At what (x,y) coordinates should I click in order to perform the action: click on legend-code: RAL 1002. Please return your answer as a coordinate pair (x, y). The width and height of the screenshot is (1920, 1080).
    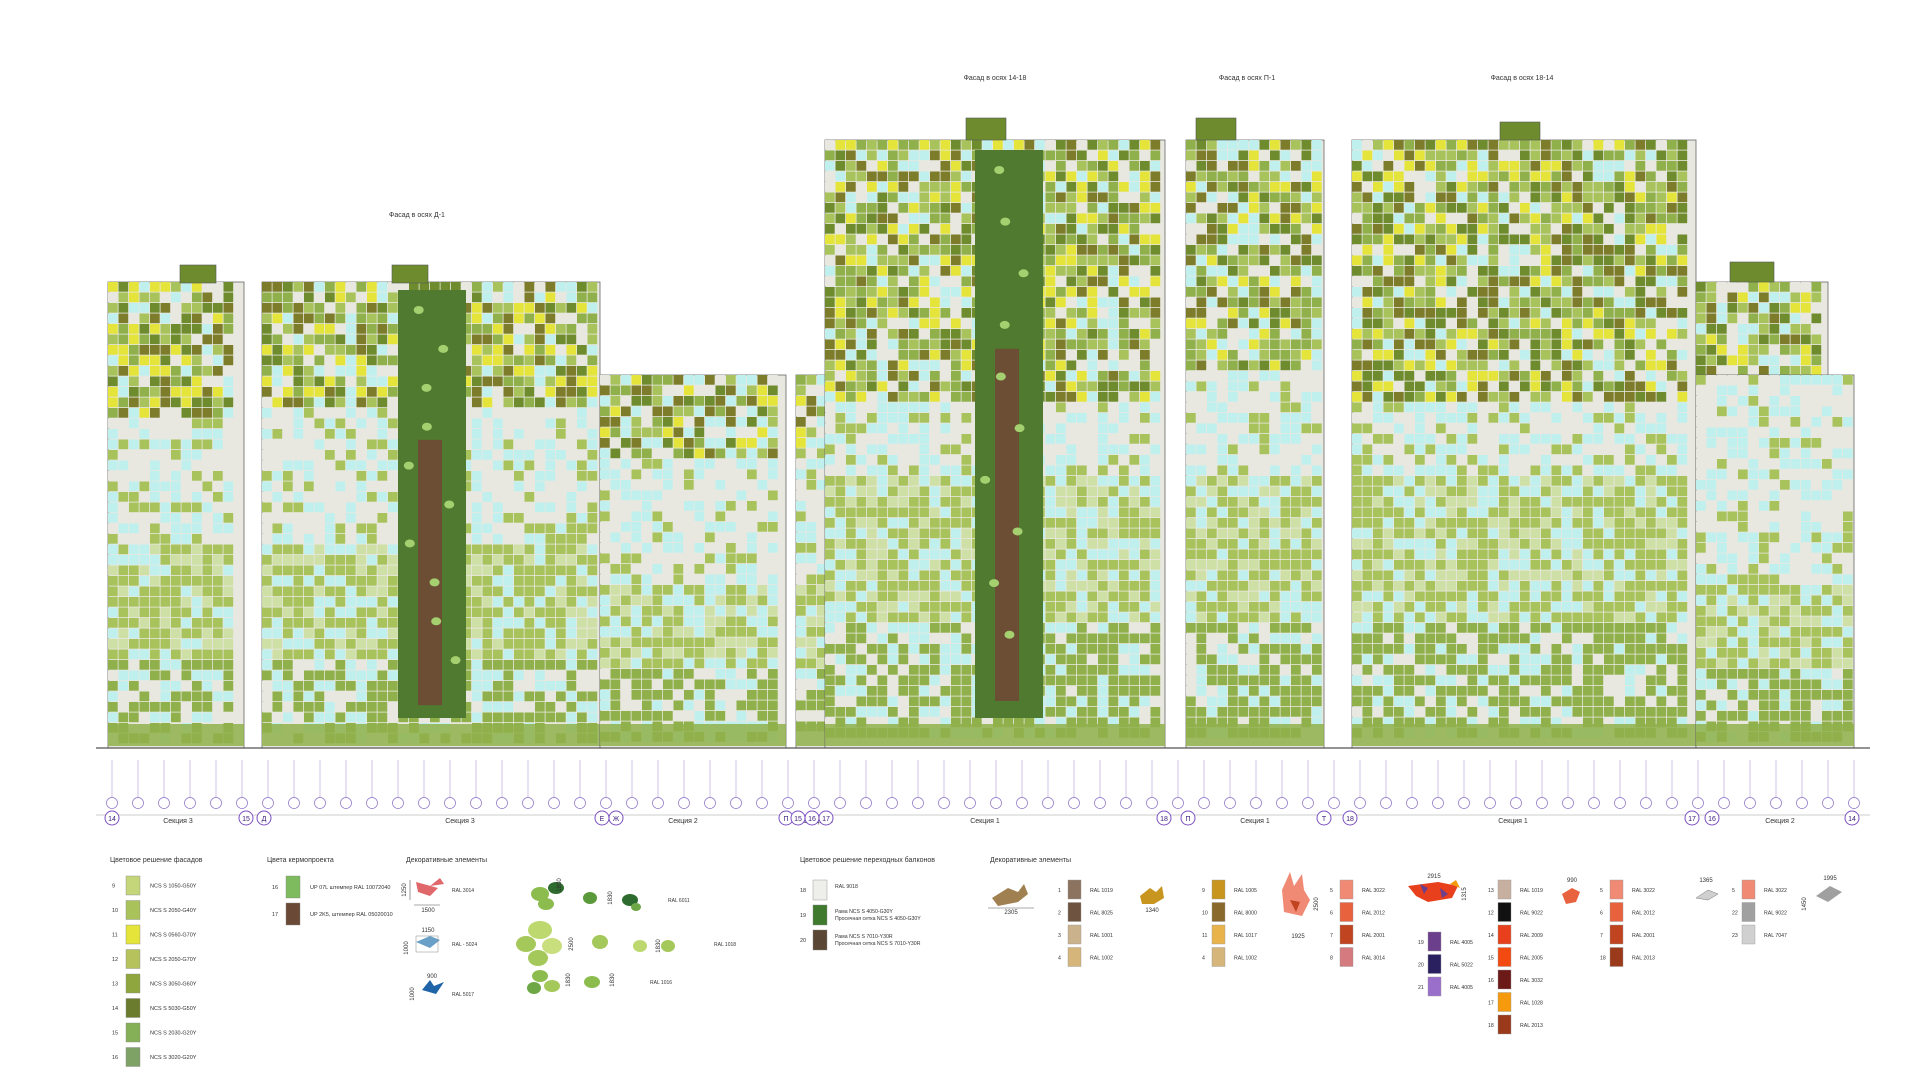
    Looking at the image, I should click on (1101, 959).